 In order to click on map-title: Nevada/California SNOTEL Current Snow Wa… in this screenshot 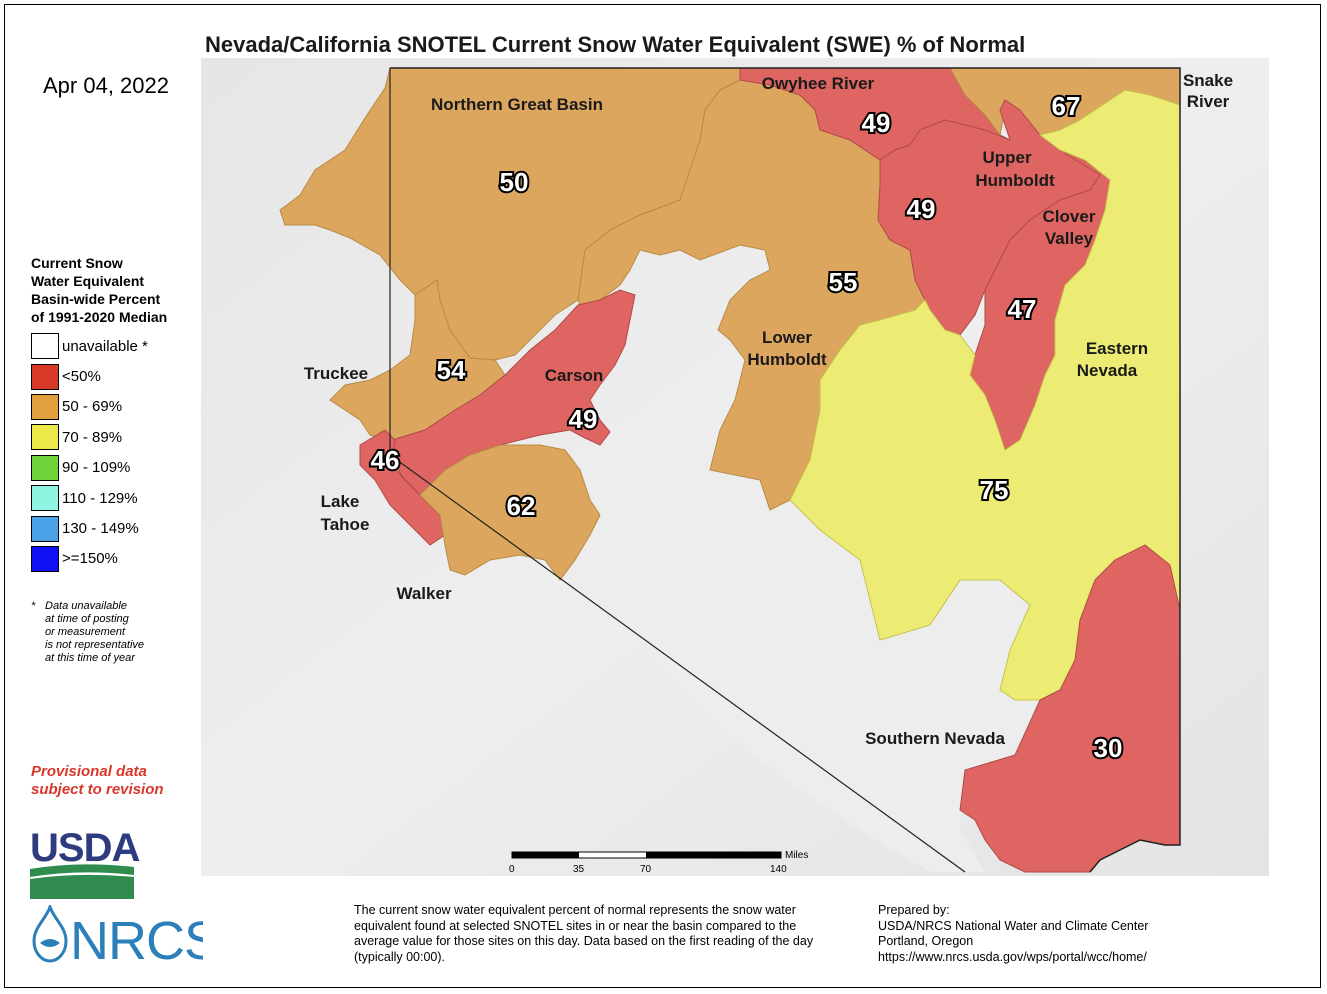, I will do `click(615, 44)`.